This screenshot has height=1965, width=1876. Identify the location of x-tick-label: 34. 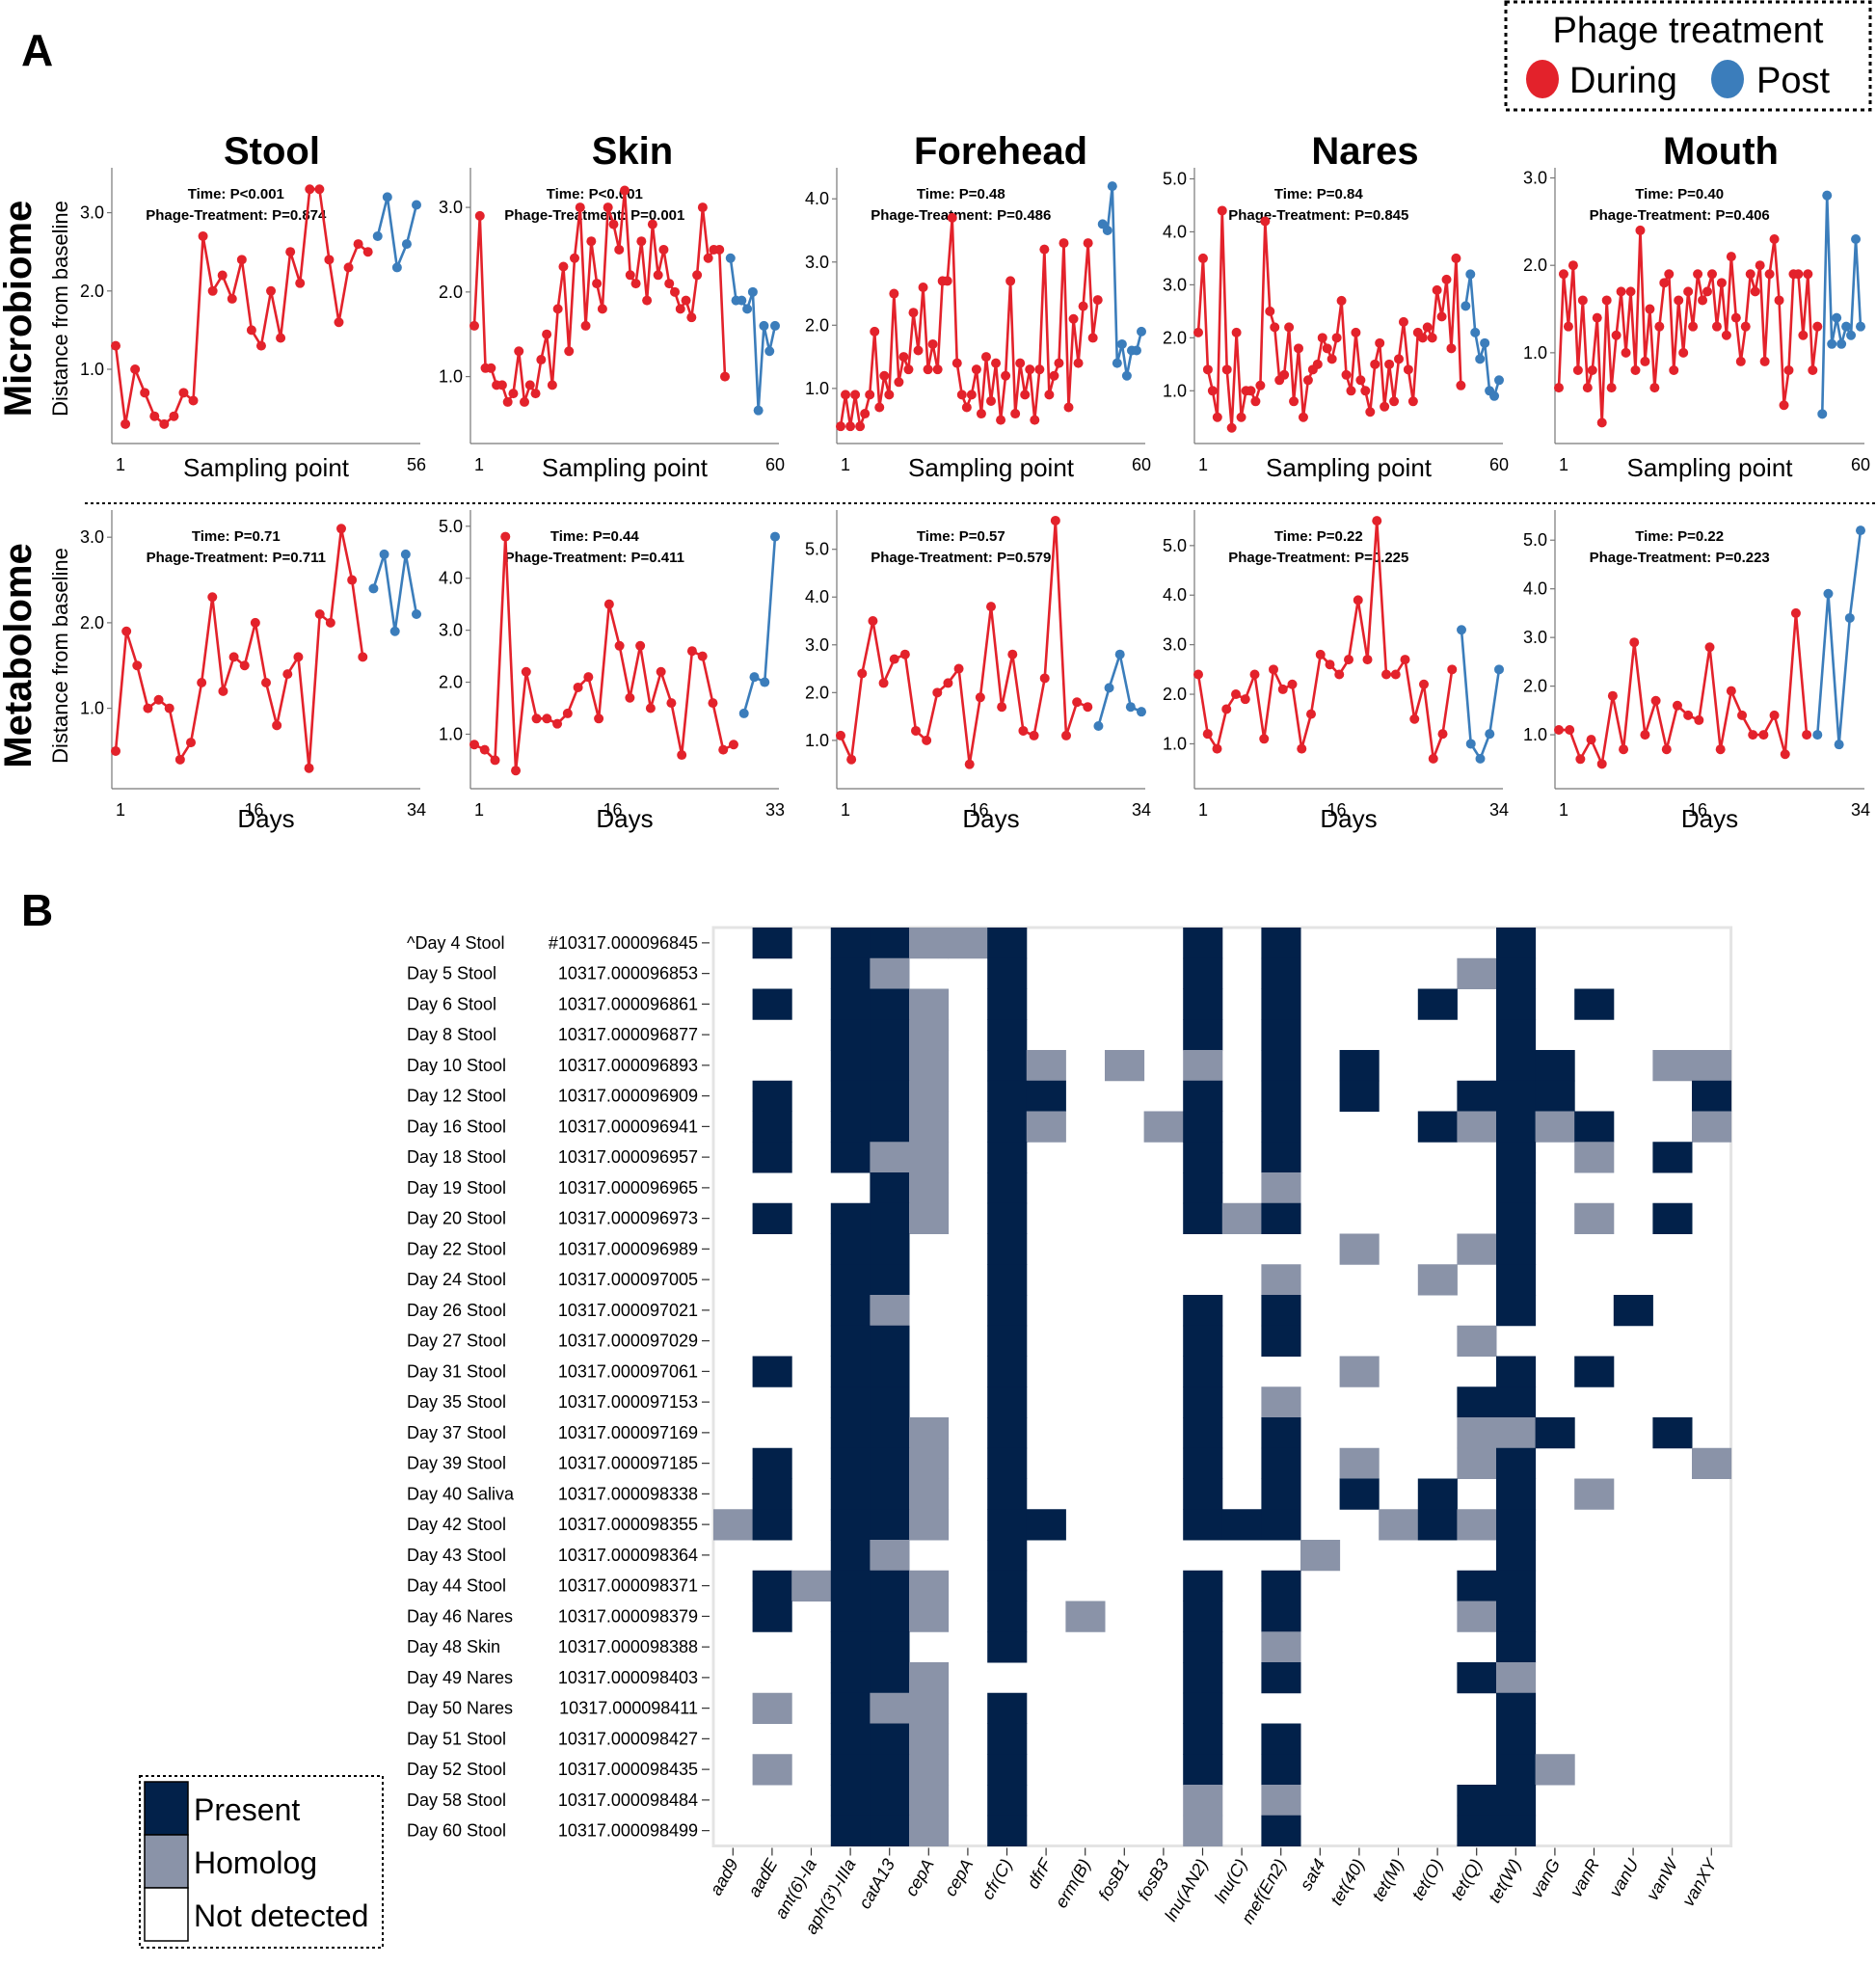
(1499, 810).